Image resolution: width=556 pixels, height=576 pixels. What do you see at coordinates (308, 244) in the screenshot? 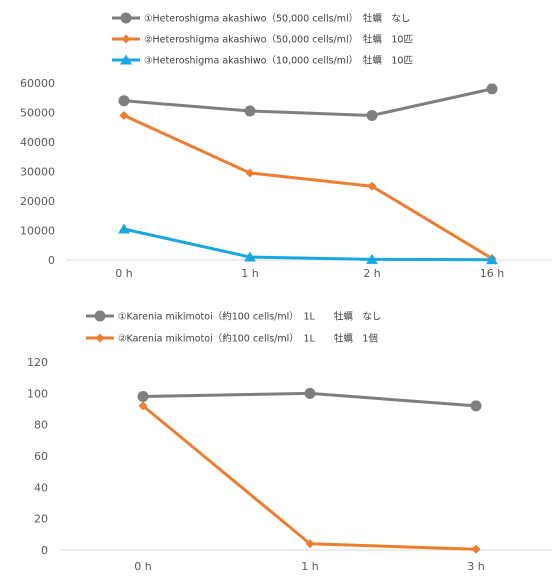
I see `series-3-line` at bounding box center [308, 244].